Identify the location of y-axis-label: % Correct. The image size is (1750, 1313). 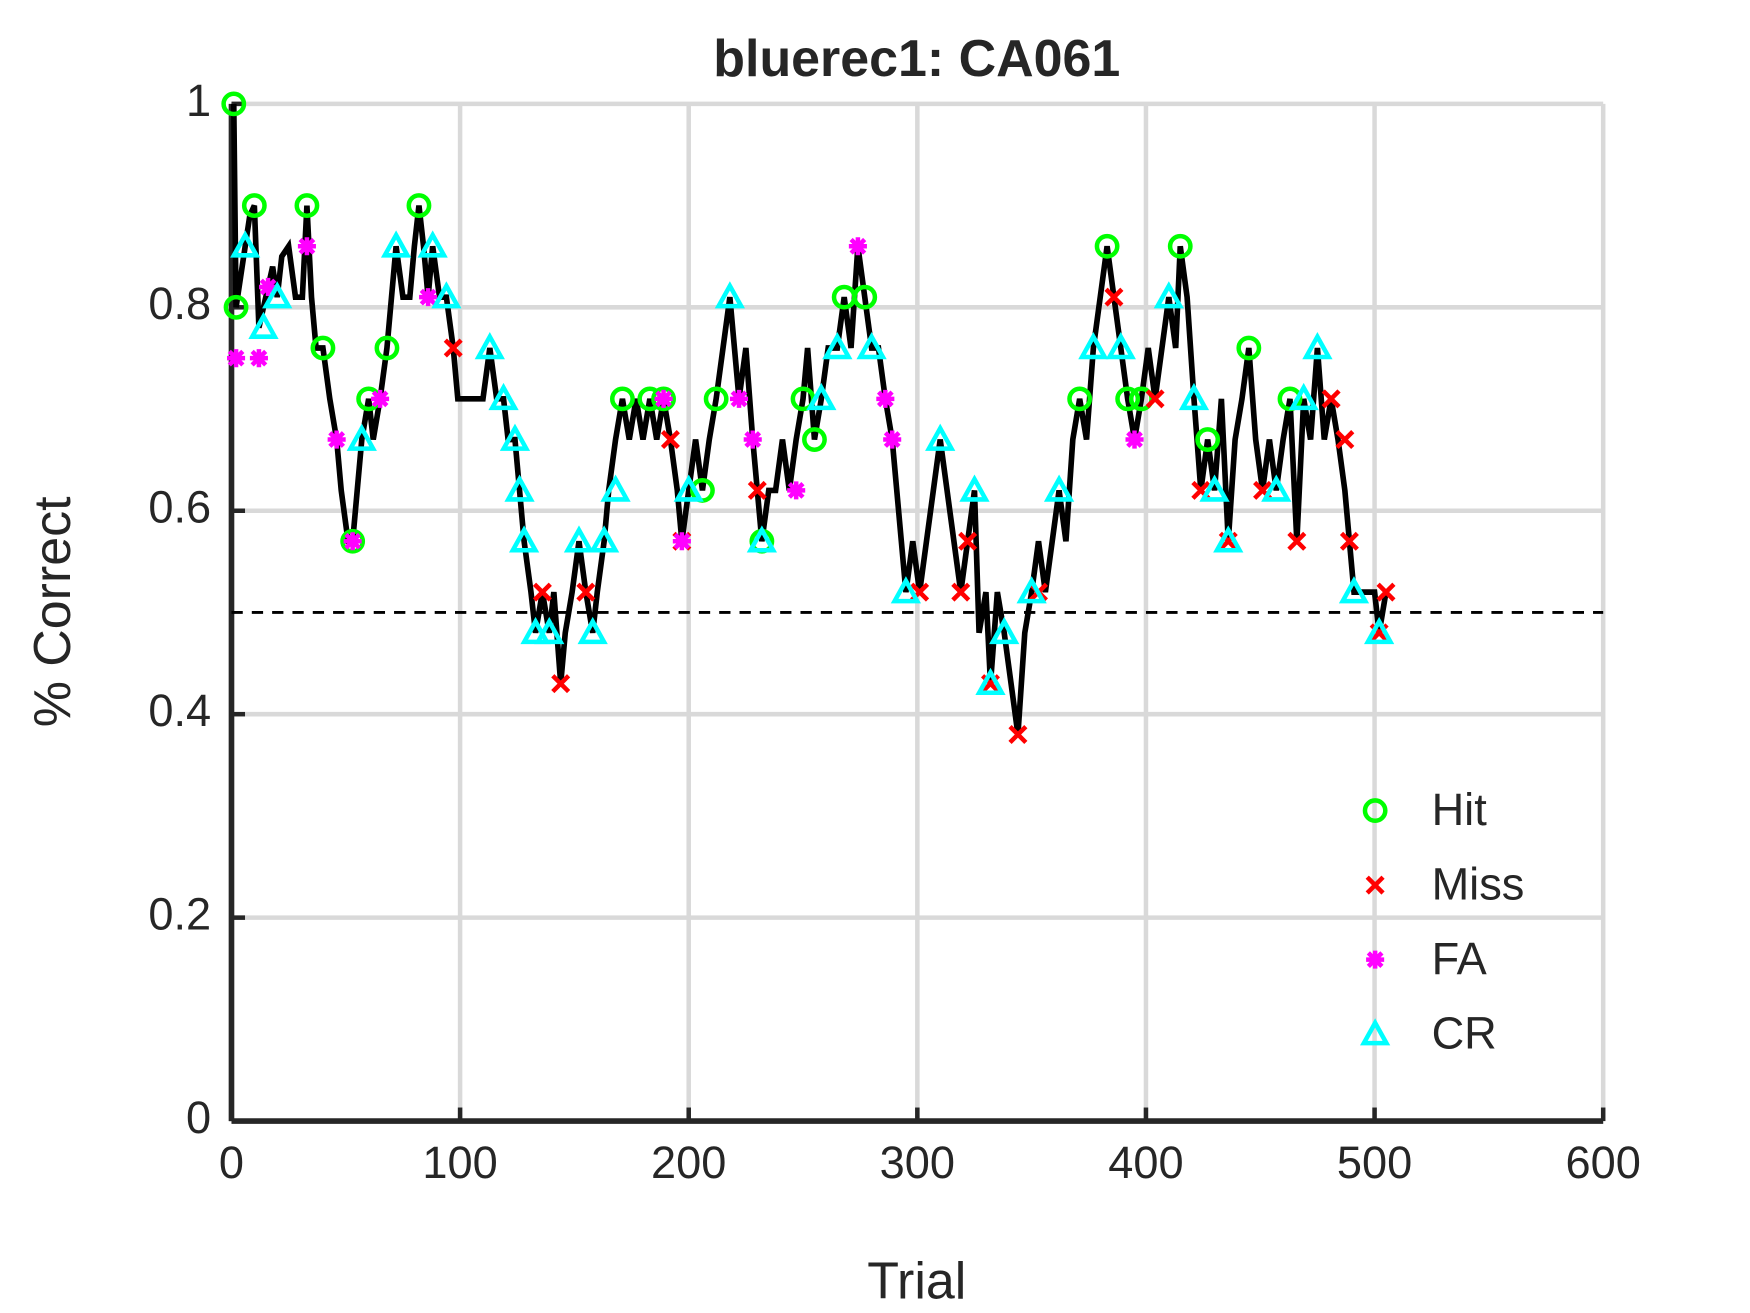
(53, 611).